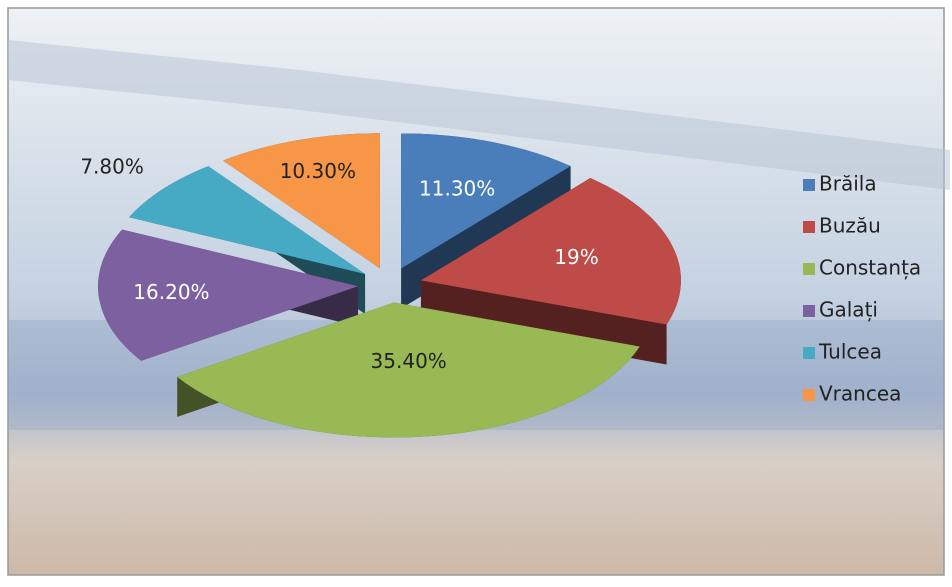 The height and width of the screenshot is (587, 952). Describe the element at coordinates (848, 184) in the screenshot. I see `legend-label: Brăila` at that location.